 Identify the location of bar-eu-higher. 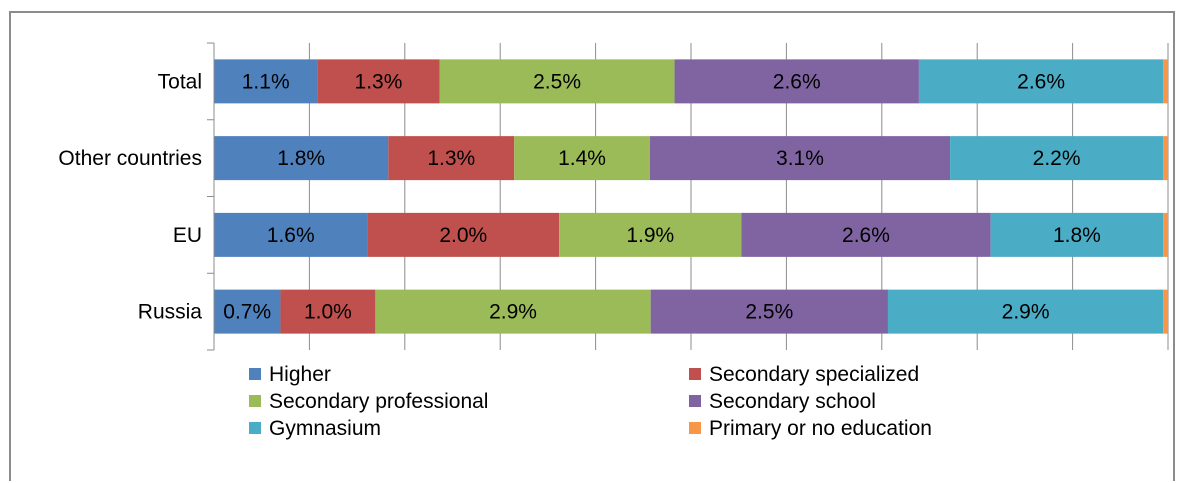
(291, 234).